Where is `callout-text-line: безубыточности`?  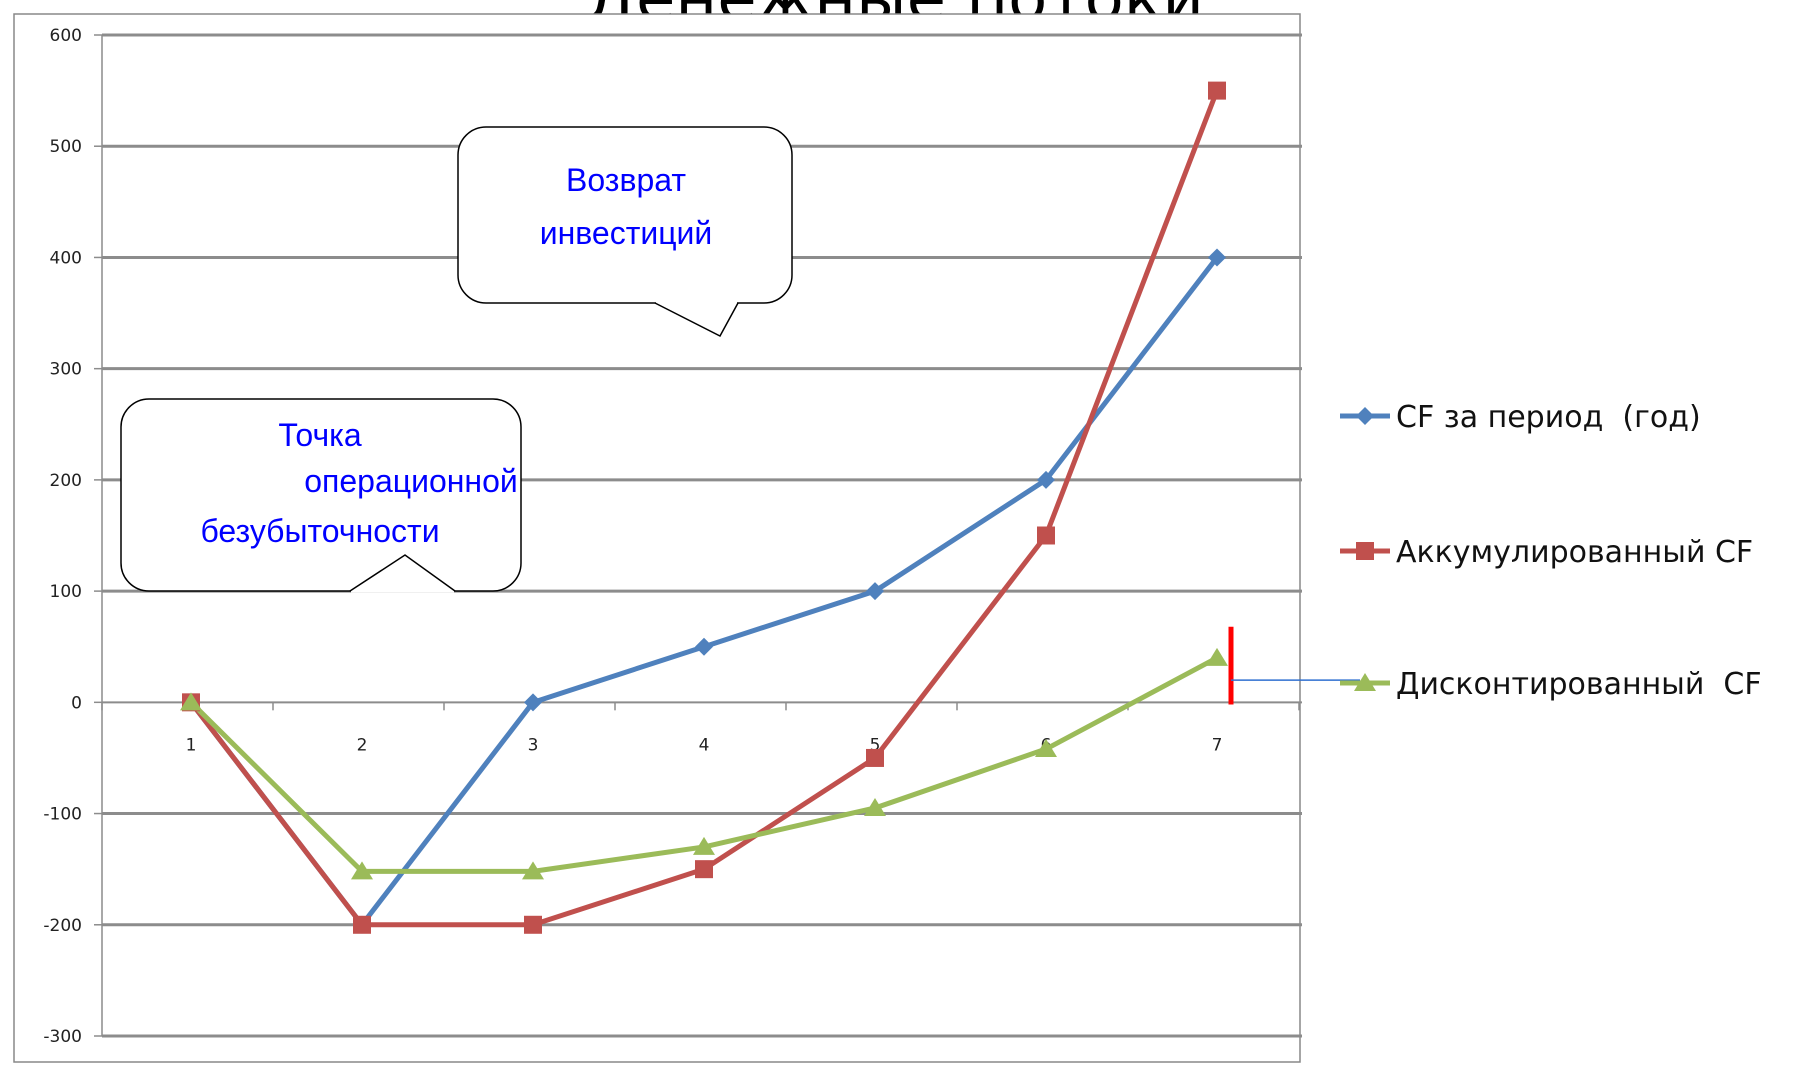
callout-text-line: безубыточности is located at coordinates (319, 531).